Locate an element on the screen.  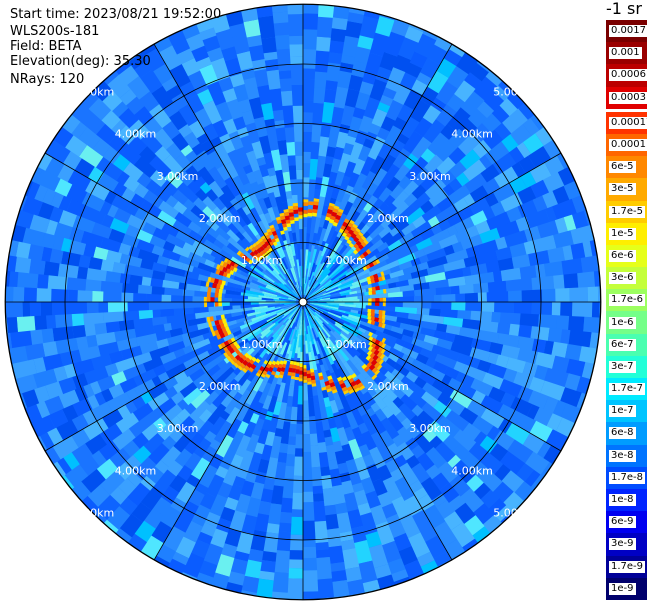
colorbar-level-label: 3e-9 is located at coordinates (622, 544).